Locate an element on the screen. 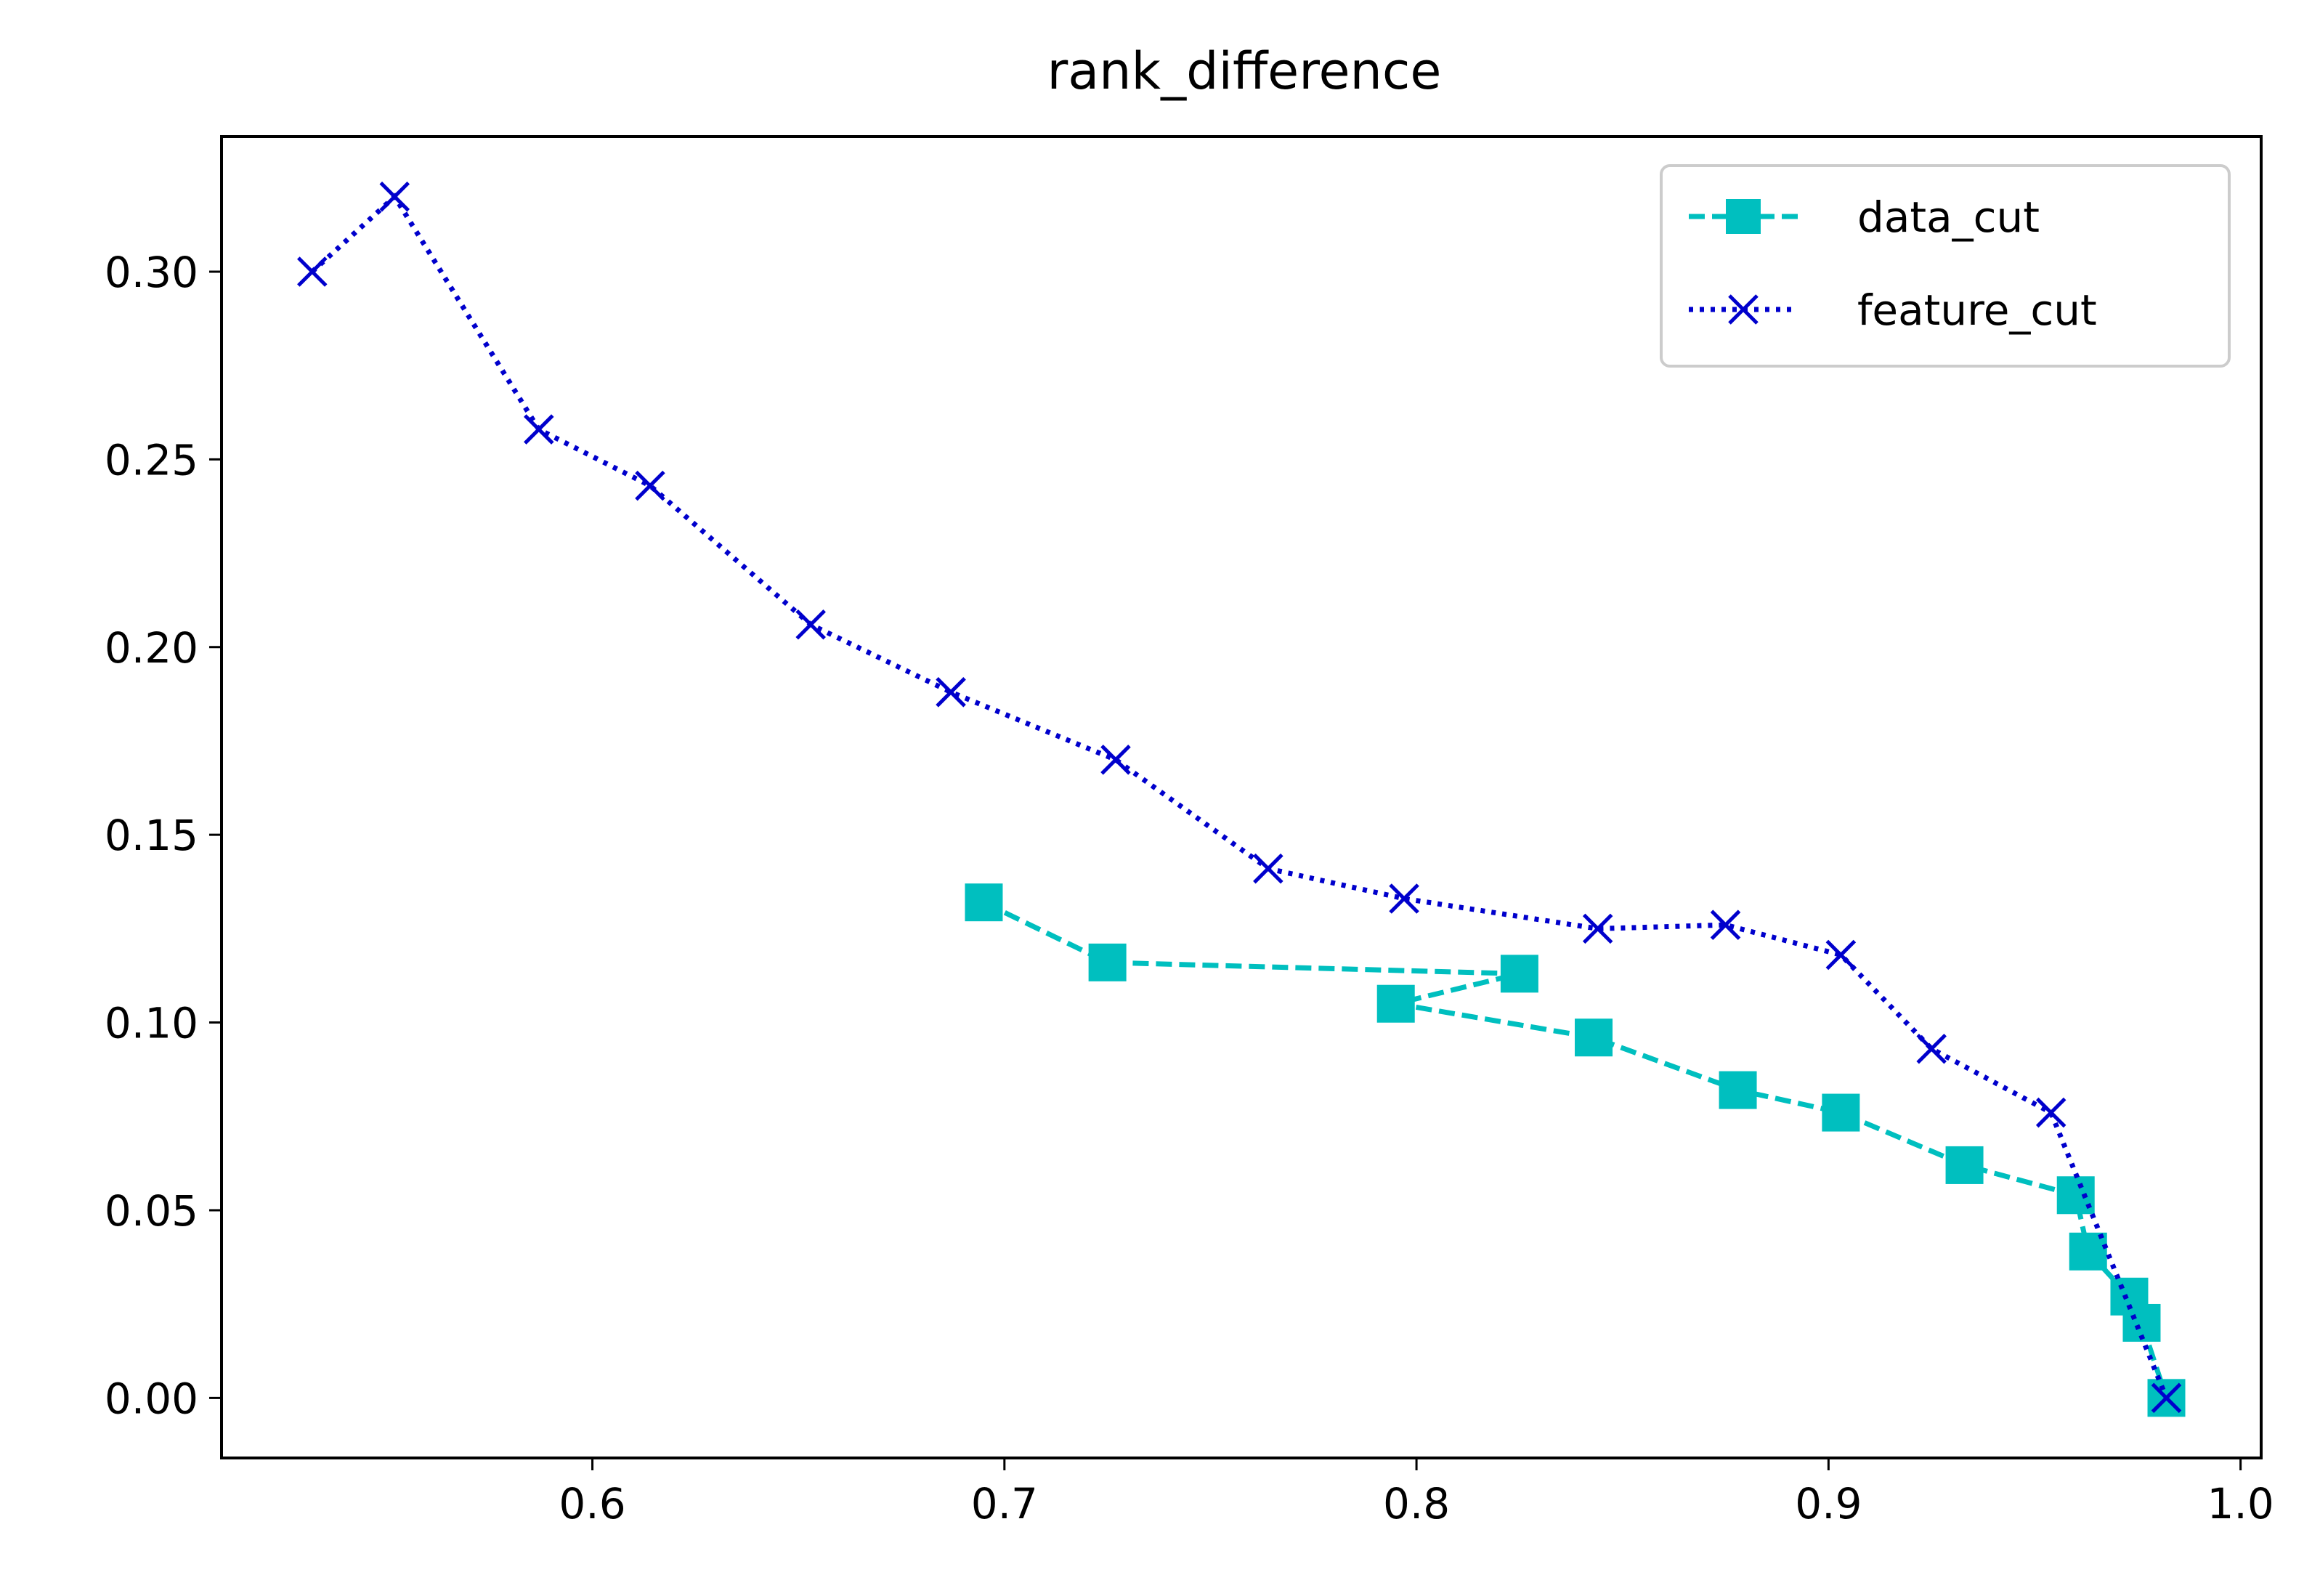 This screenshot has height=1596, width=2320. x-tick-label-4: 1.0 is located at coordinates (2240, 1504).